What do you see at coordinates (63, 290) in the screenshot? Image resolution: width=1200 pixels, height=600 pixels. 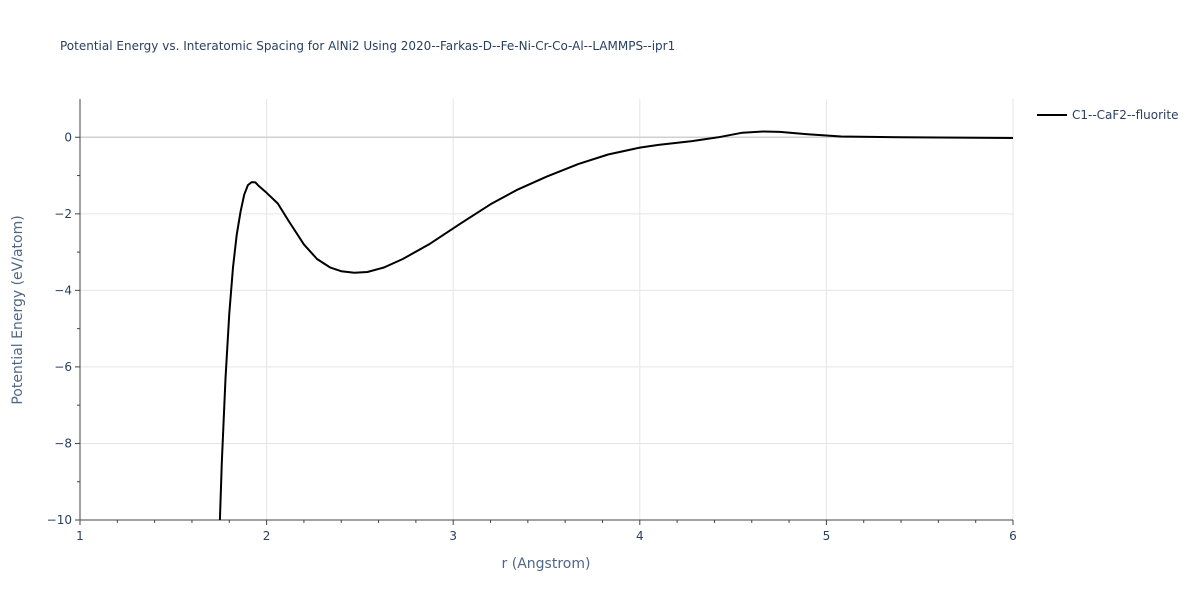 I see `y-tick-label--4: −4` at bounding box center [63, 290].